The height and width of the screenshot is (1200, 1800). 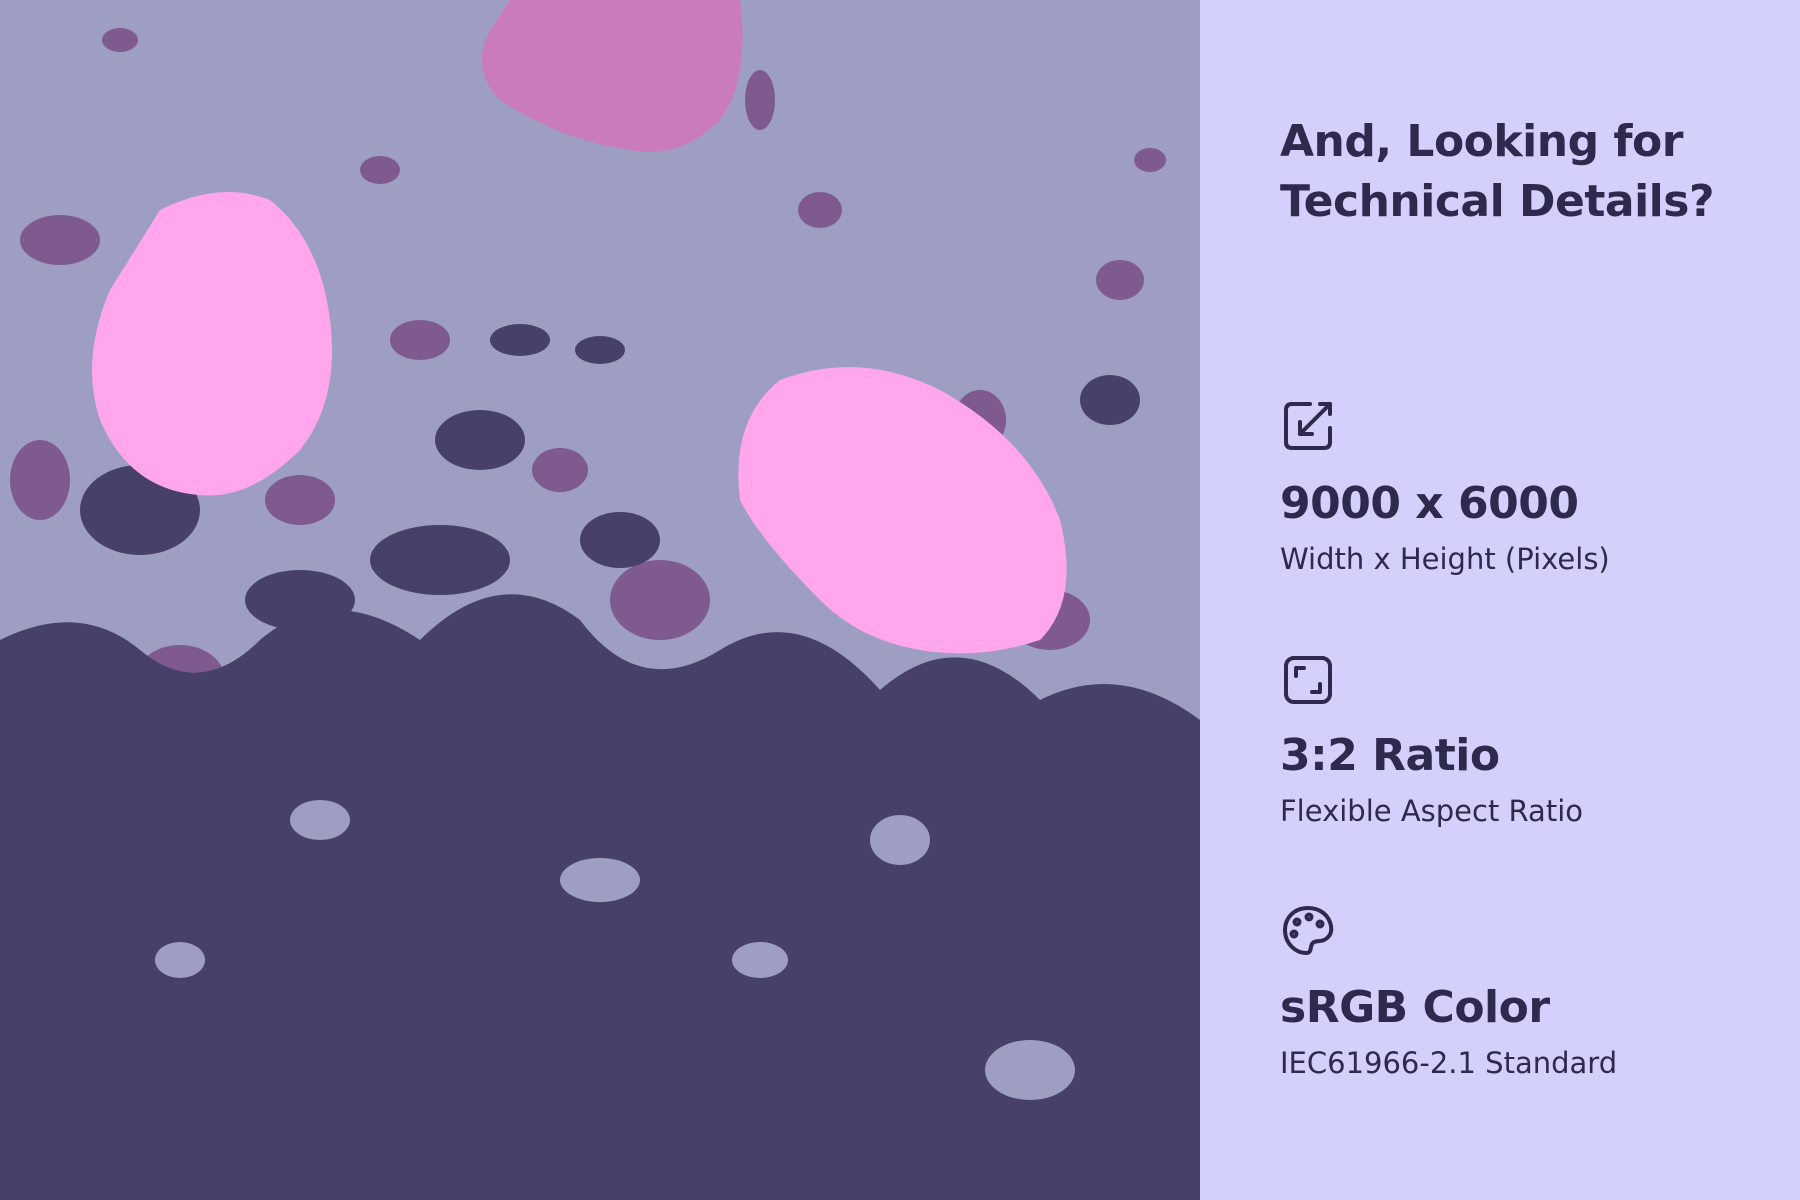 What do you see at coordinates (612, 76) in the screenshot?
I see `magenta-blob` at bounding box center [612, 76].